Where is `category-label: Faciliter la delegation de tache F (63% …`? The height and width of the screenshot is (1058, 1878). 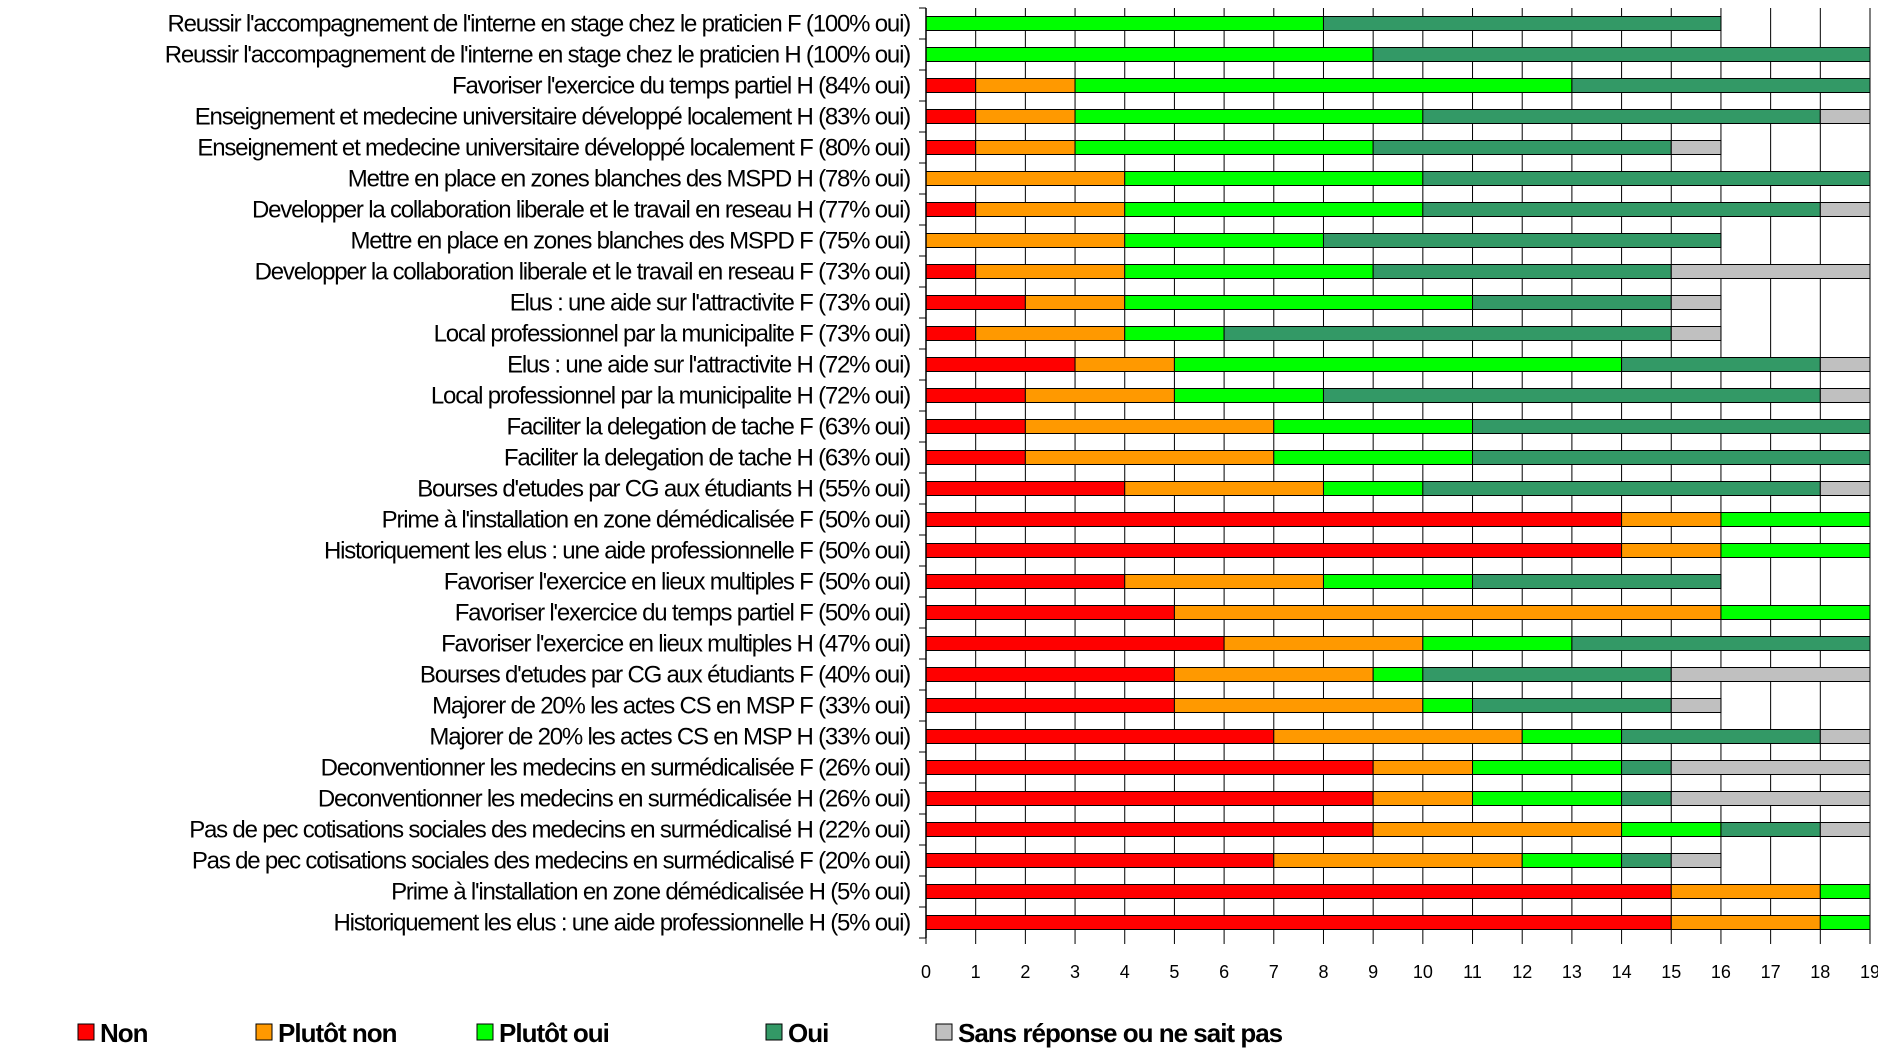 category-label: Faciliter la delegation de tache F (63% … is located at coordinates (709, 427).